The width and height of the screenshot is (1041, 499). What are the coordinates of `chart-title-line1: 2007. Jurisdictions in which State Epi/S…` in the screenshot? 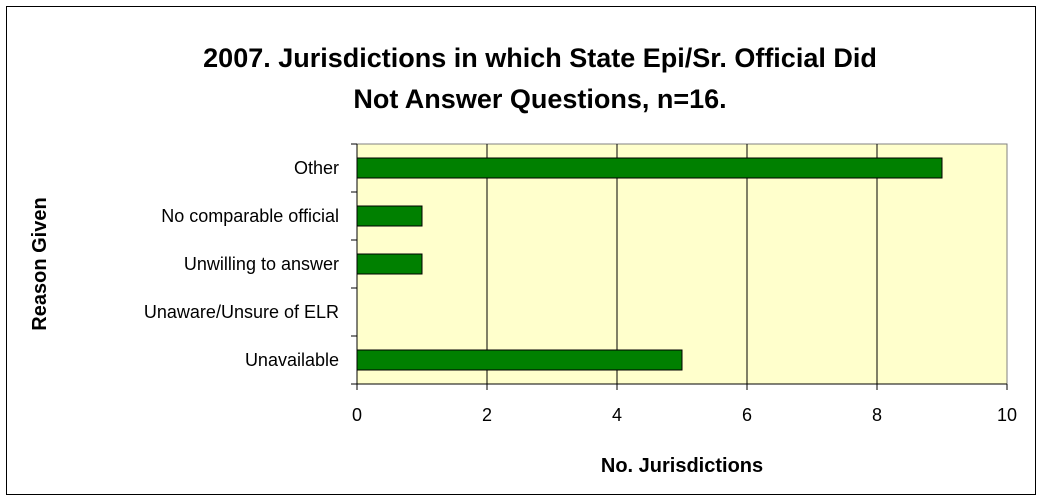 It's located at (540, 58).